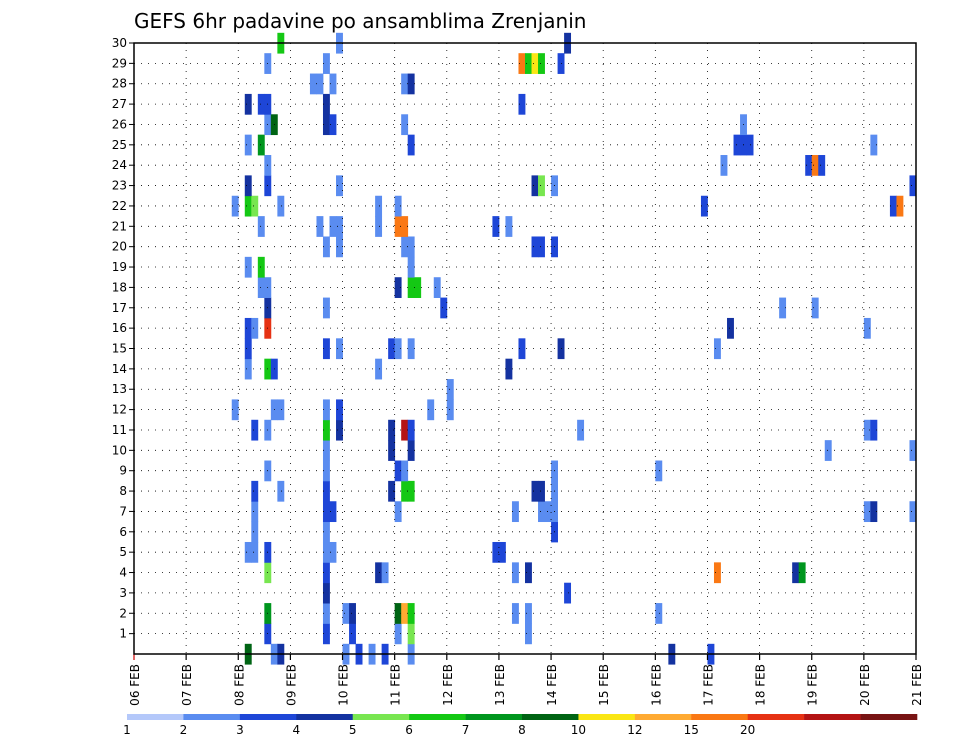 The image size is (960, 742). Describe the element at coordinates (119, 206) in the screenshot. I see `y-tick-label: 22` at that location.